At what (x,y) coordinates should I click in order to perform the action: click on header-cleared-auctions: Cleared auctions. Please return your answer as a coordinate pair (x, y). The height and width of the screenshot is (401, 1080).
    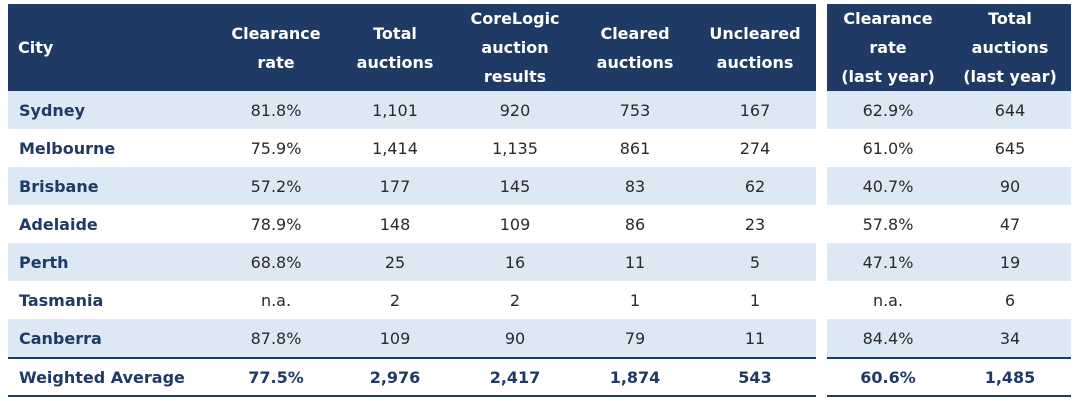
    Looking at the image, I should click on (635, 47).